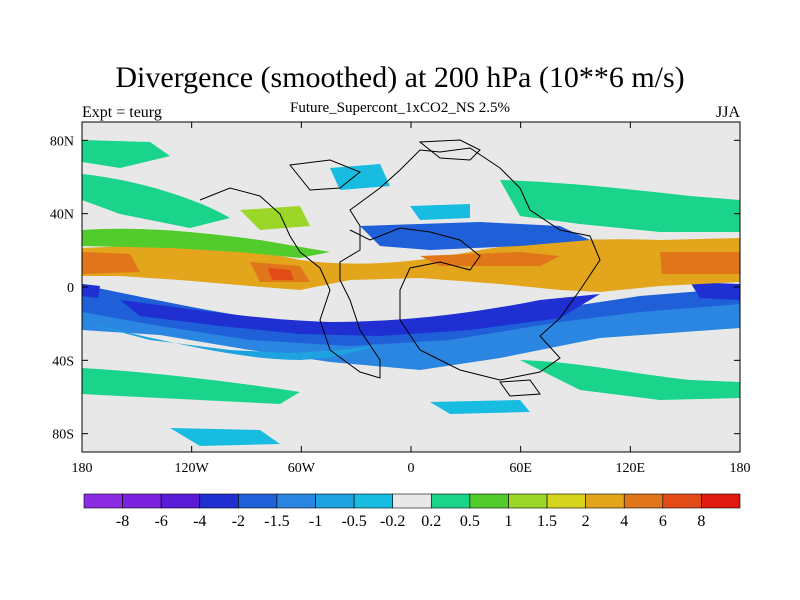 The width and height of the screenshot is (800, 600). I want to click on colorbar-level-label: -1, so click(315, 521).